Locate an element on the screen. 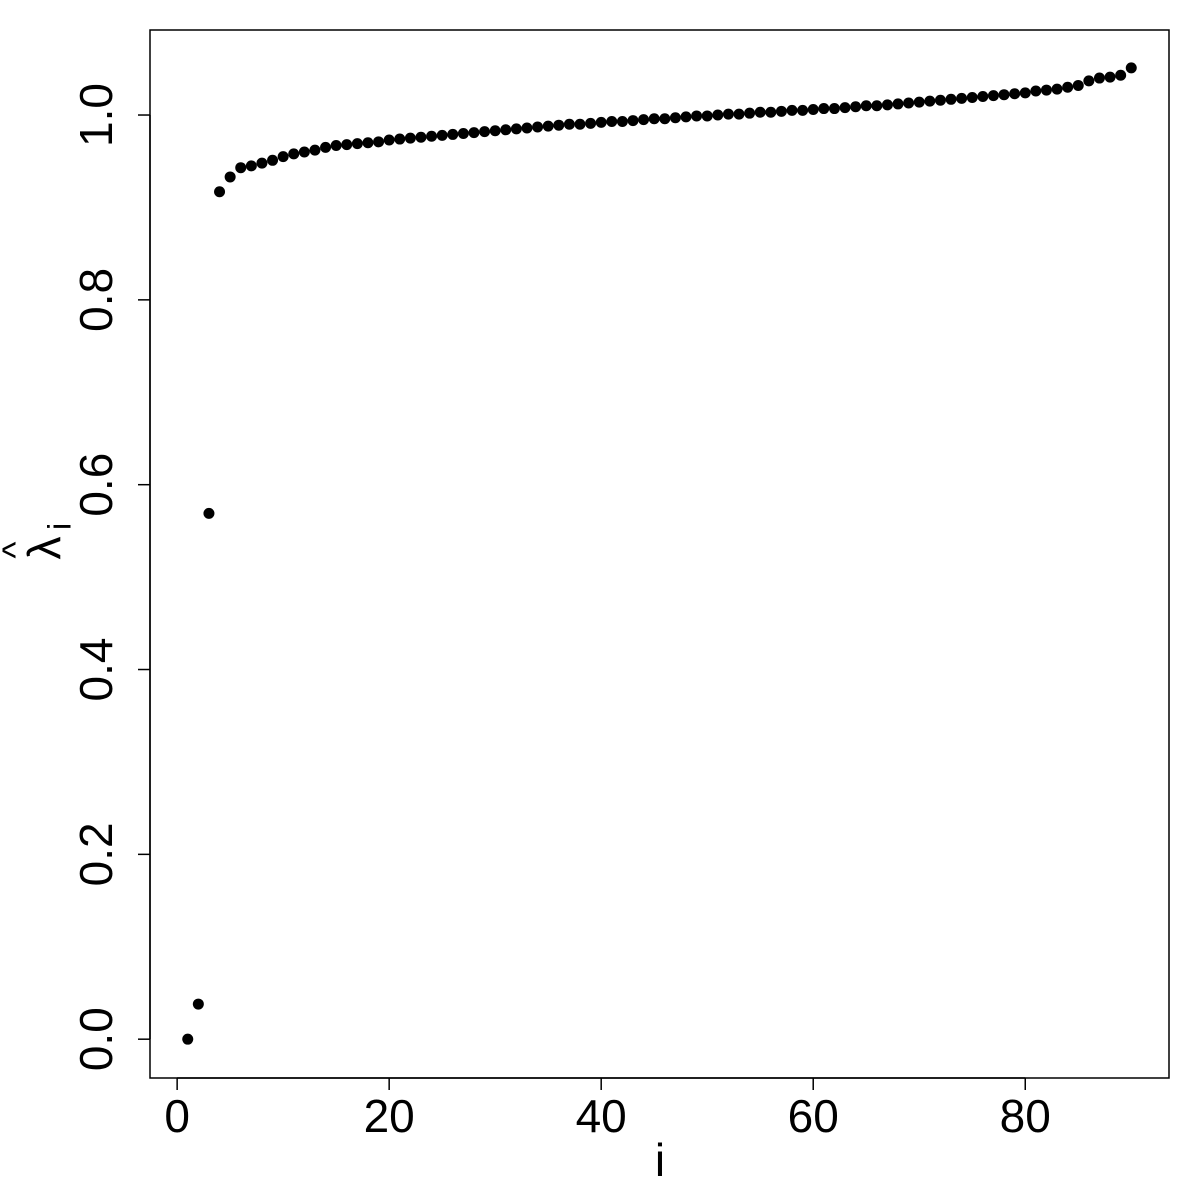 The width and height of the screenshot is (1200, 1200). x-tick-label: 60 is located at coordinates (813, 1116).